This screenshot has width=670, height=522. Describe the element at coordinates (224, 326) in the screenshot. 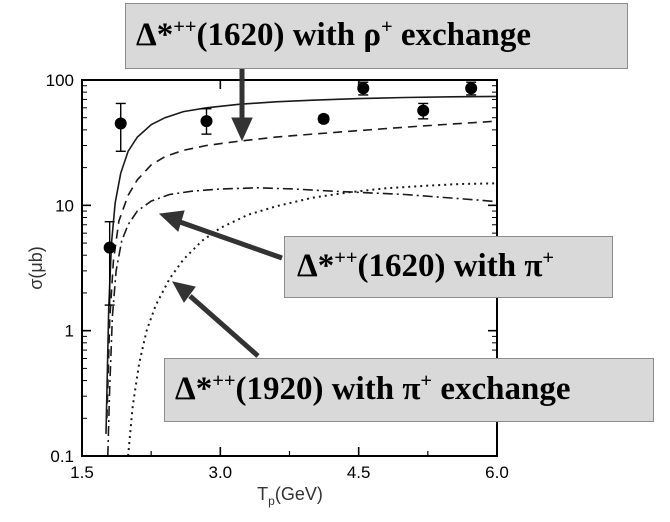

I see `arrow-pi-1920` at that location.